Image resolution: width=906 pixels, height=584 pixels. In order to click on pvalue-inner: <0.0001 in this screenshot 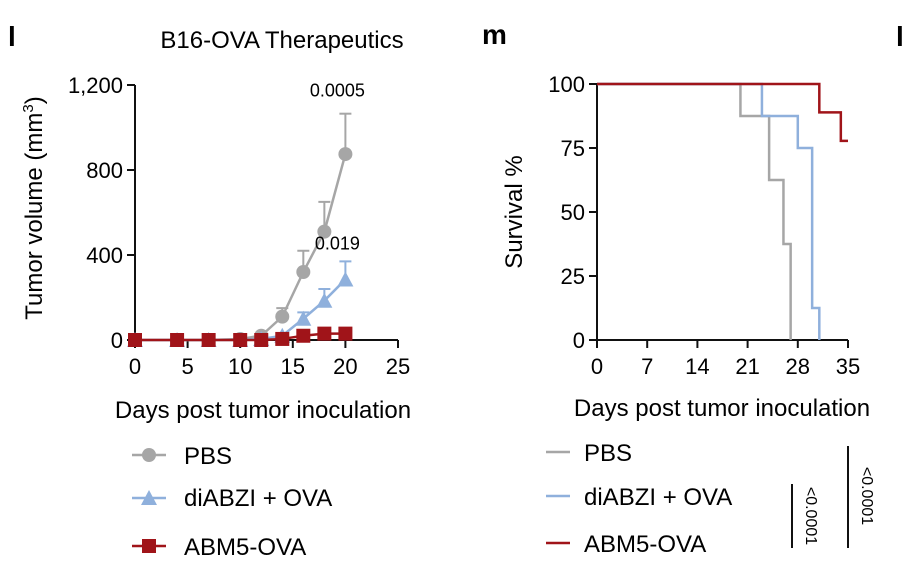, I will do `click(810, 516)`.